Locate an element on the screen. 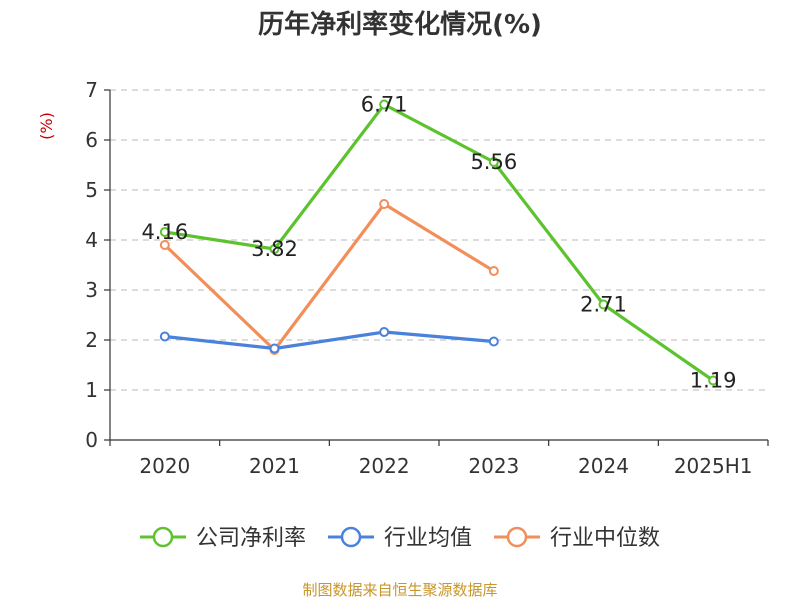  legend-item: 公司净利率 is located at coordinates (223, 538).